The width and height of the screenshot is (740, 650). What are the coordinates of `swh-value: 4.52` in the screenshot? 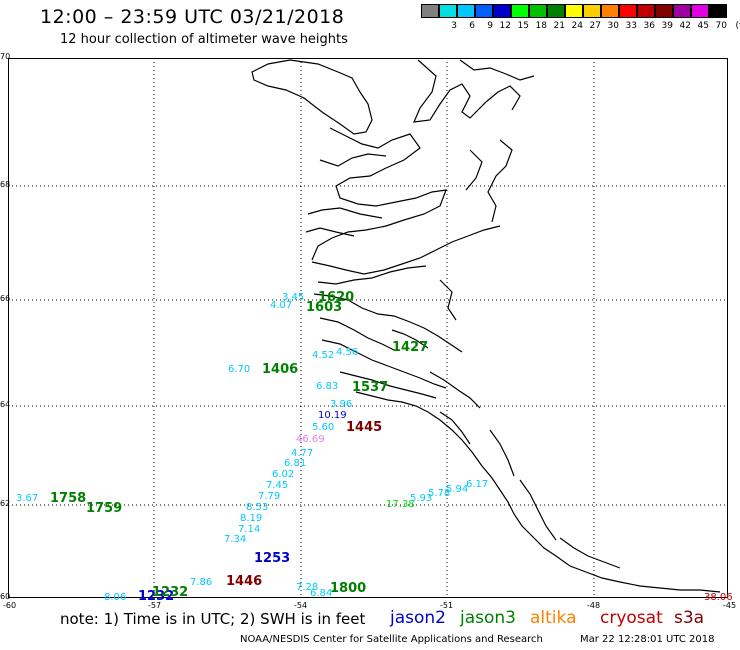 It's located at (323, 355).